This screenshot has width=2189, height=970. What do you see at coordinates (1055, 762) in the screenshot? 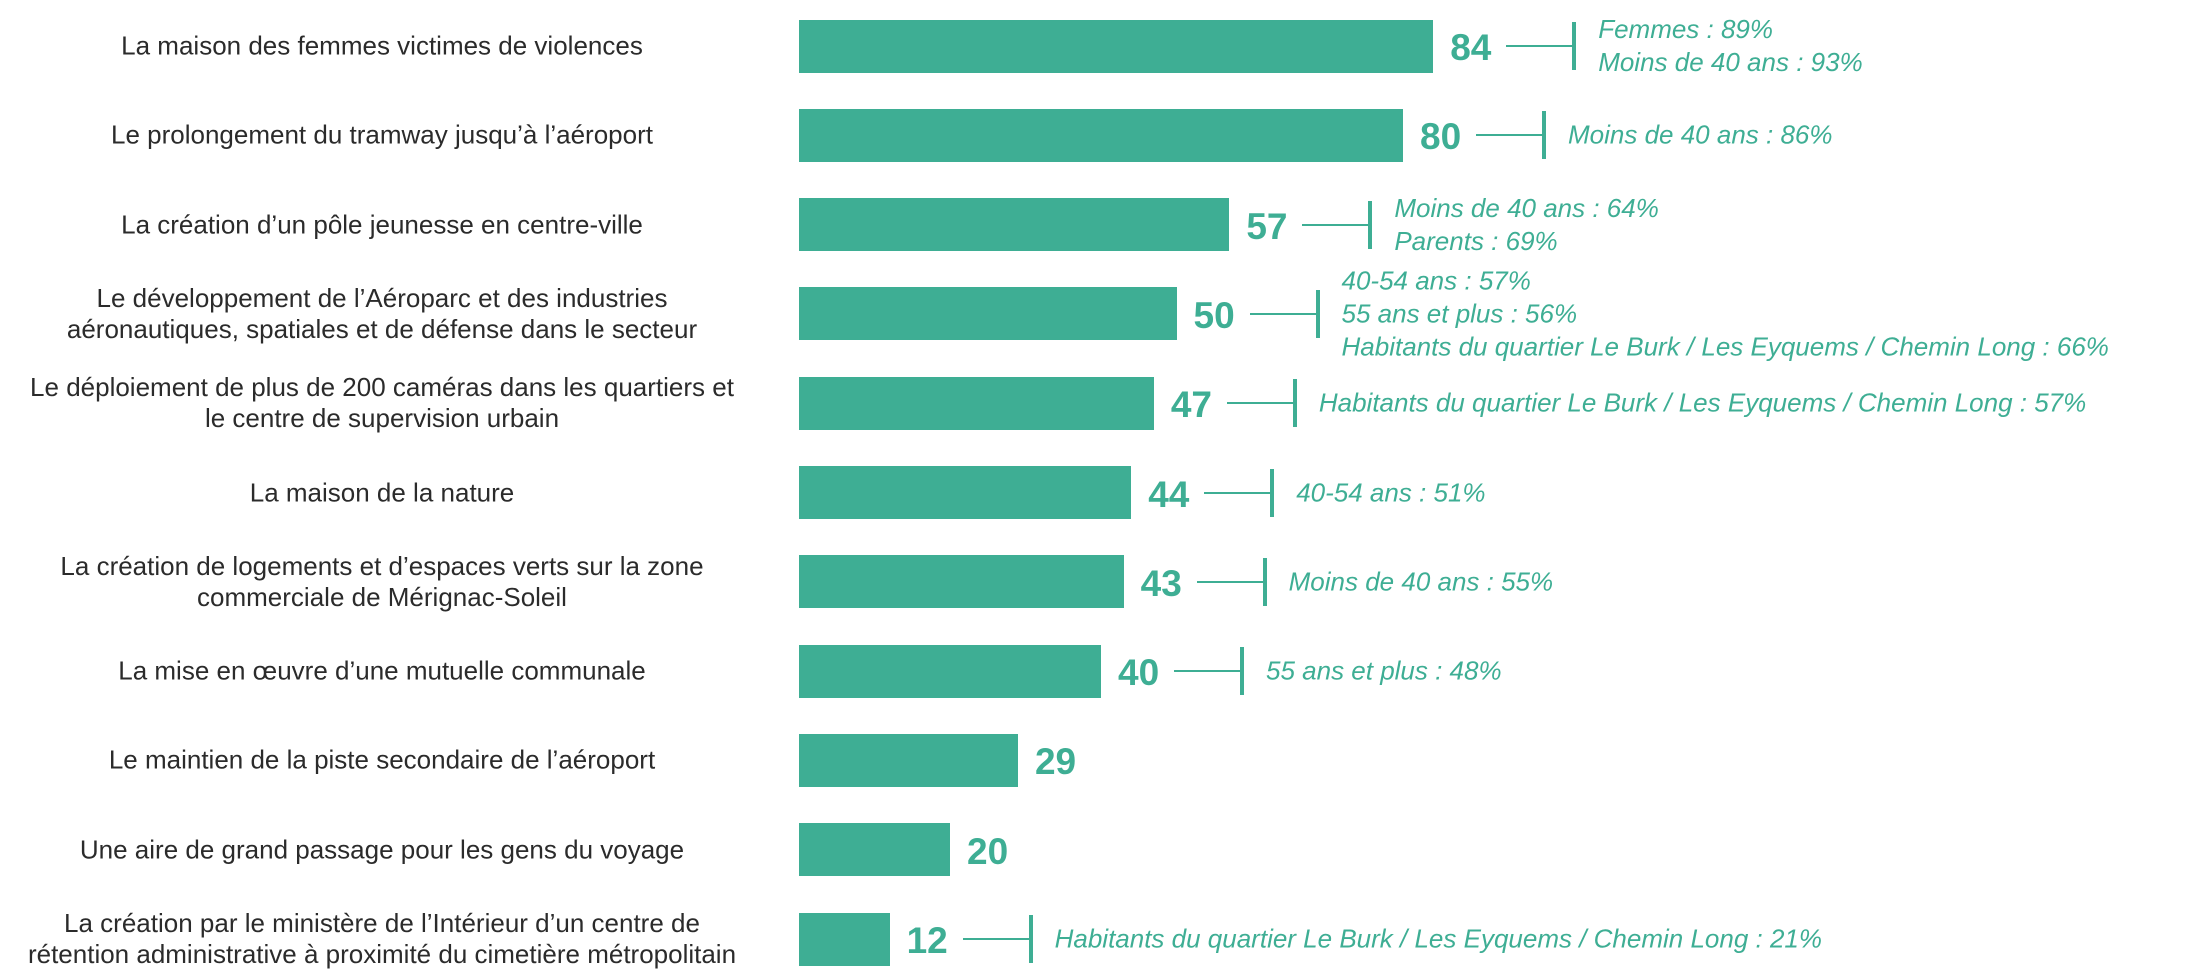
I see `value-label: 29` at bounding box center [1055, 762].